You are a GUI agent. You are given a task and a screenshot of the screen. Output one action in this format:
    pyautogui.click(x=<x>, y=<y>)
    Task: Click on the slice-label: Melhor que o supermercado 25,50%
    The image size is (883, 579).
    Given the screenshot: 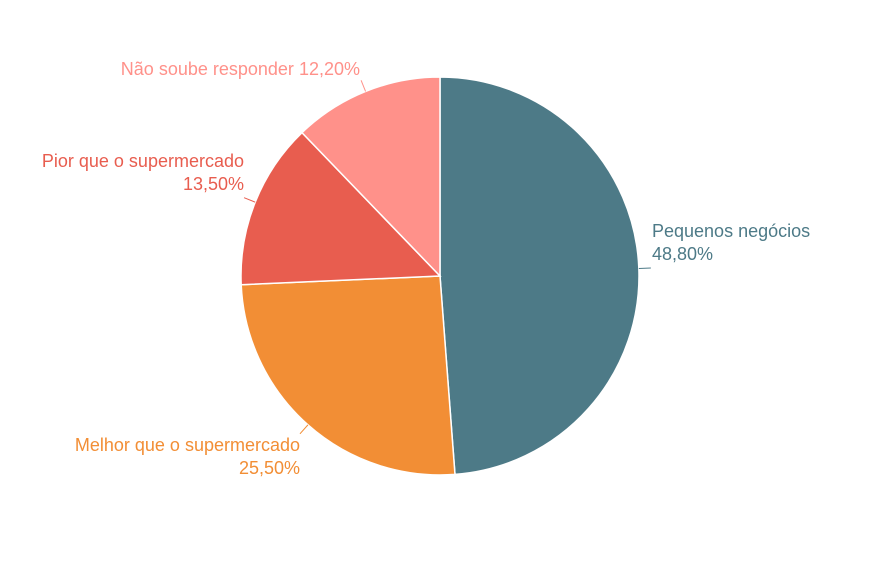 What is the action you would take?
    pyautogui.click(x=160, y=457)
    